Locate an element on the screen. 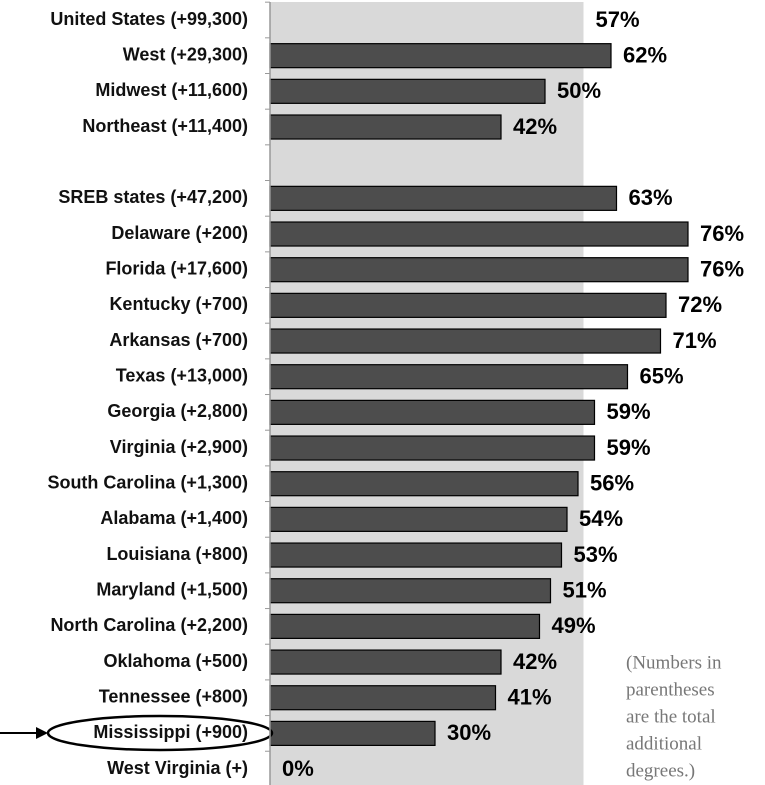 This screenshot has width=765, height=785. value-label: 51% is located at coordinates (585, 590).